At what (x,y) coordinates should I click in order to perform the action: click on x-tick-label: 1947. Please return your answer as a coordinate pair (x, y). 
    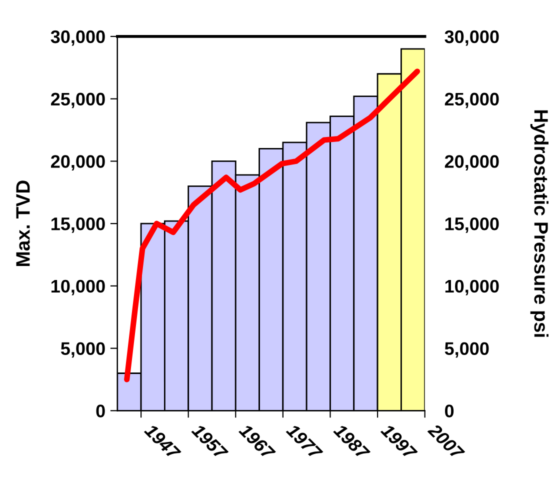
    Looking at the image, I should click on (163, 442).